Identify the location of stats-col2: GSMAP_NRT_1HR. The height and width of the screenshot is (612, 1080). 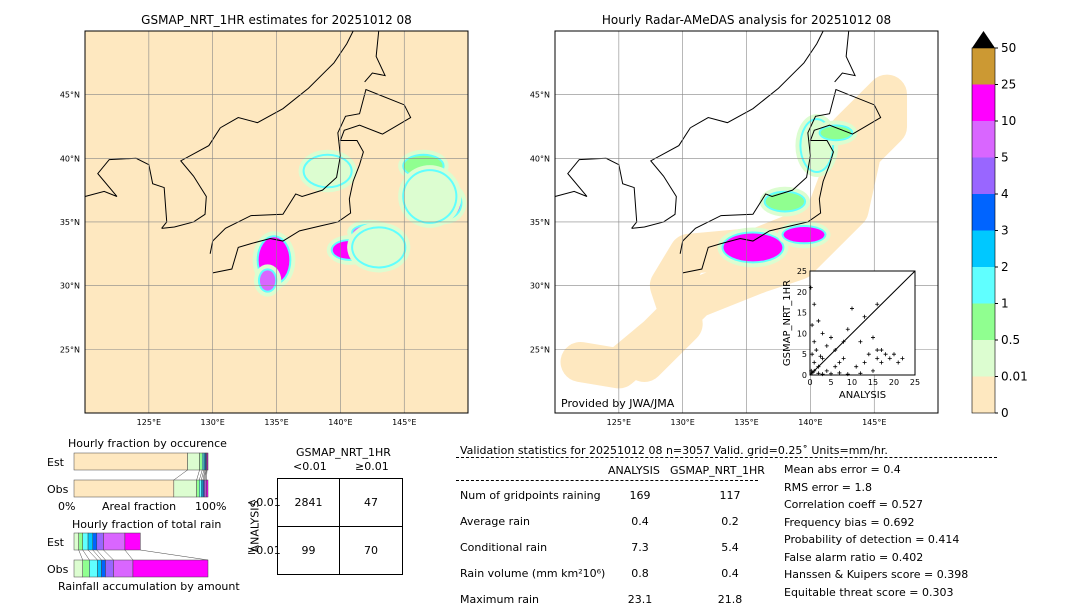
(717, 470).